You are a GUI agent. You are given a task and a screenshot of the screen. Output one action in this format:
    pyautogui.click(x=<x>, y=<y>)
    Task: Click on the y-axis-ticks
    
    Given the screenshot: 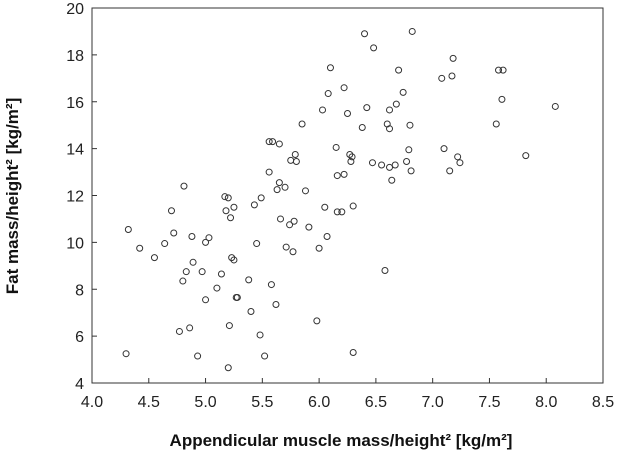 What is the action you would take?
    pyautogui.click(x=94, y=195)
    